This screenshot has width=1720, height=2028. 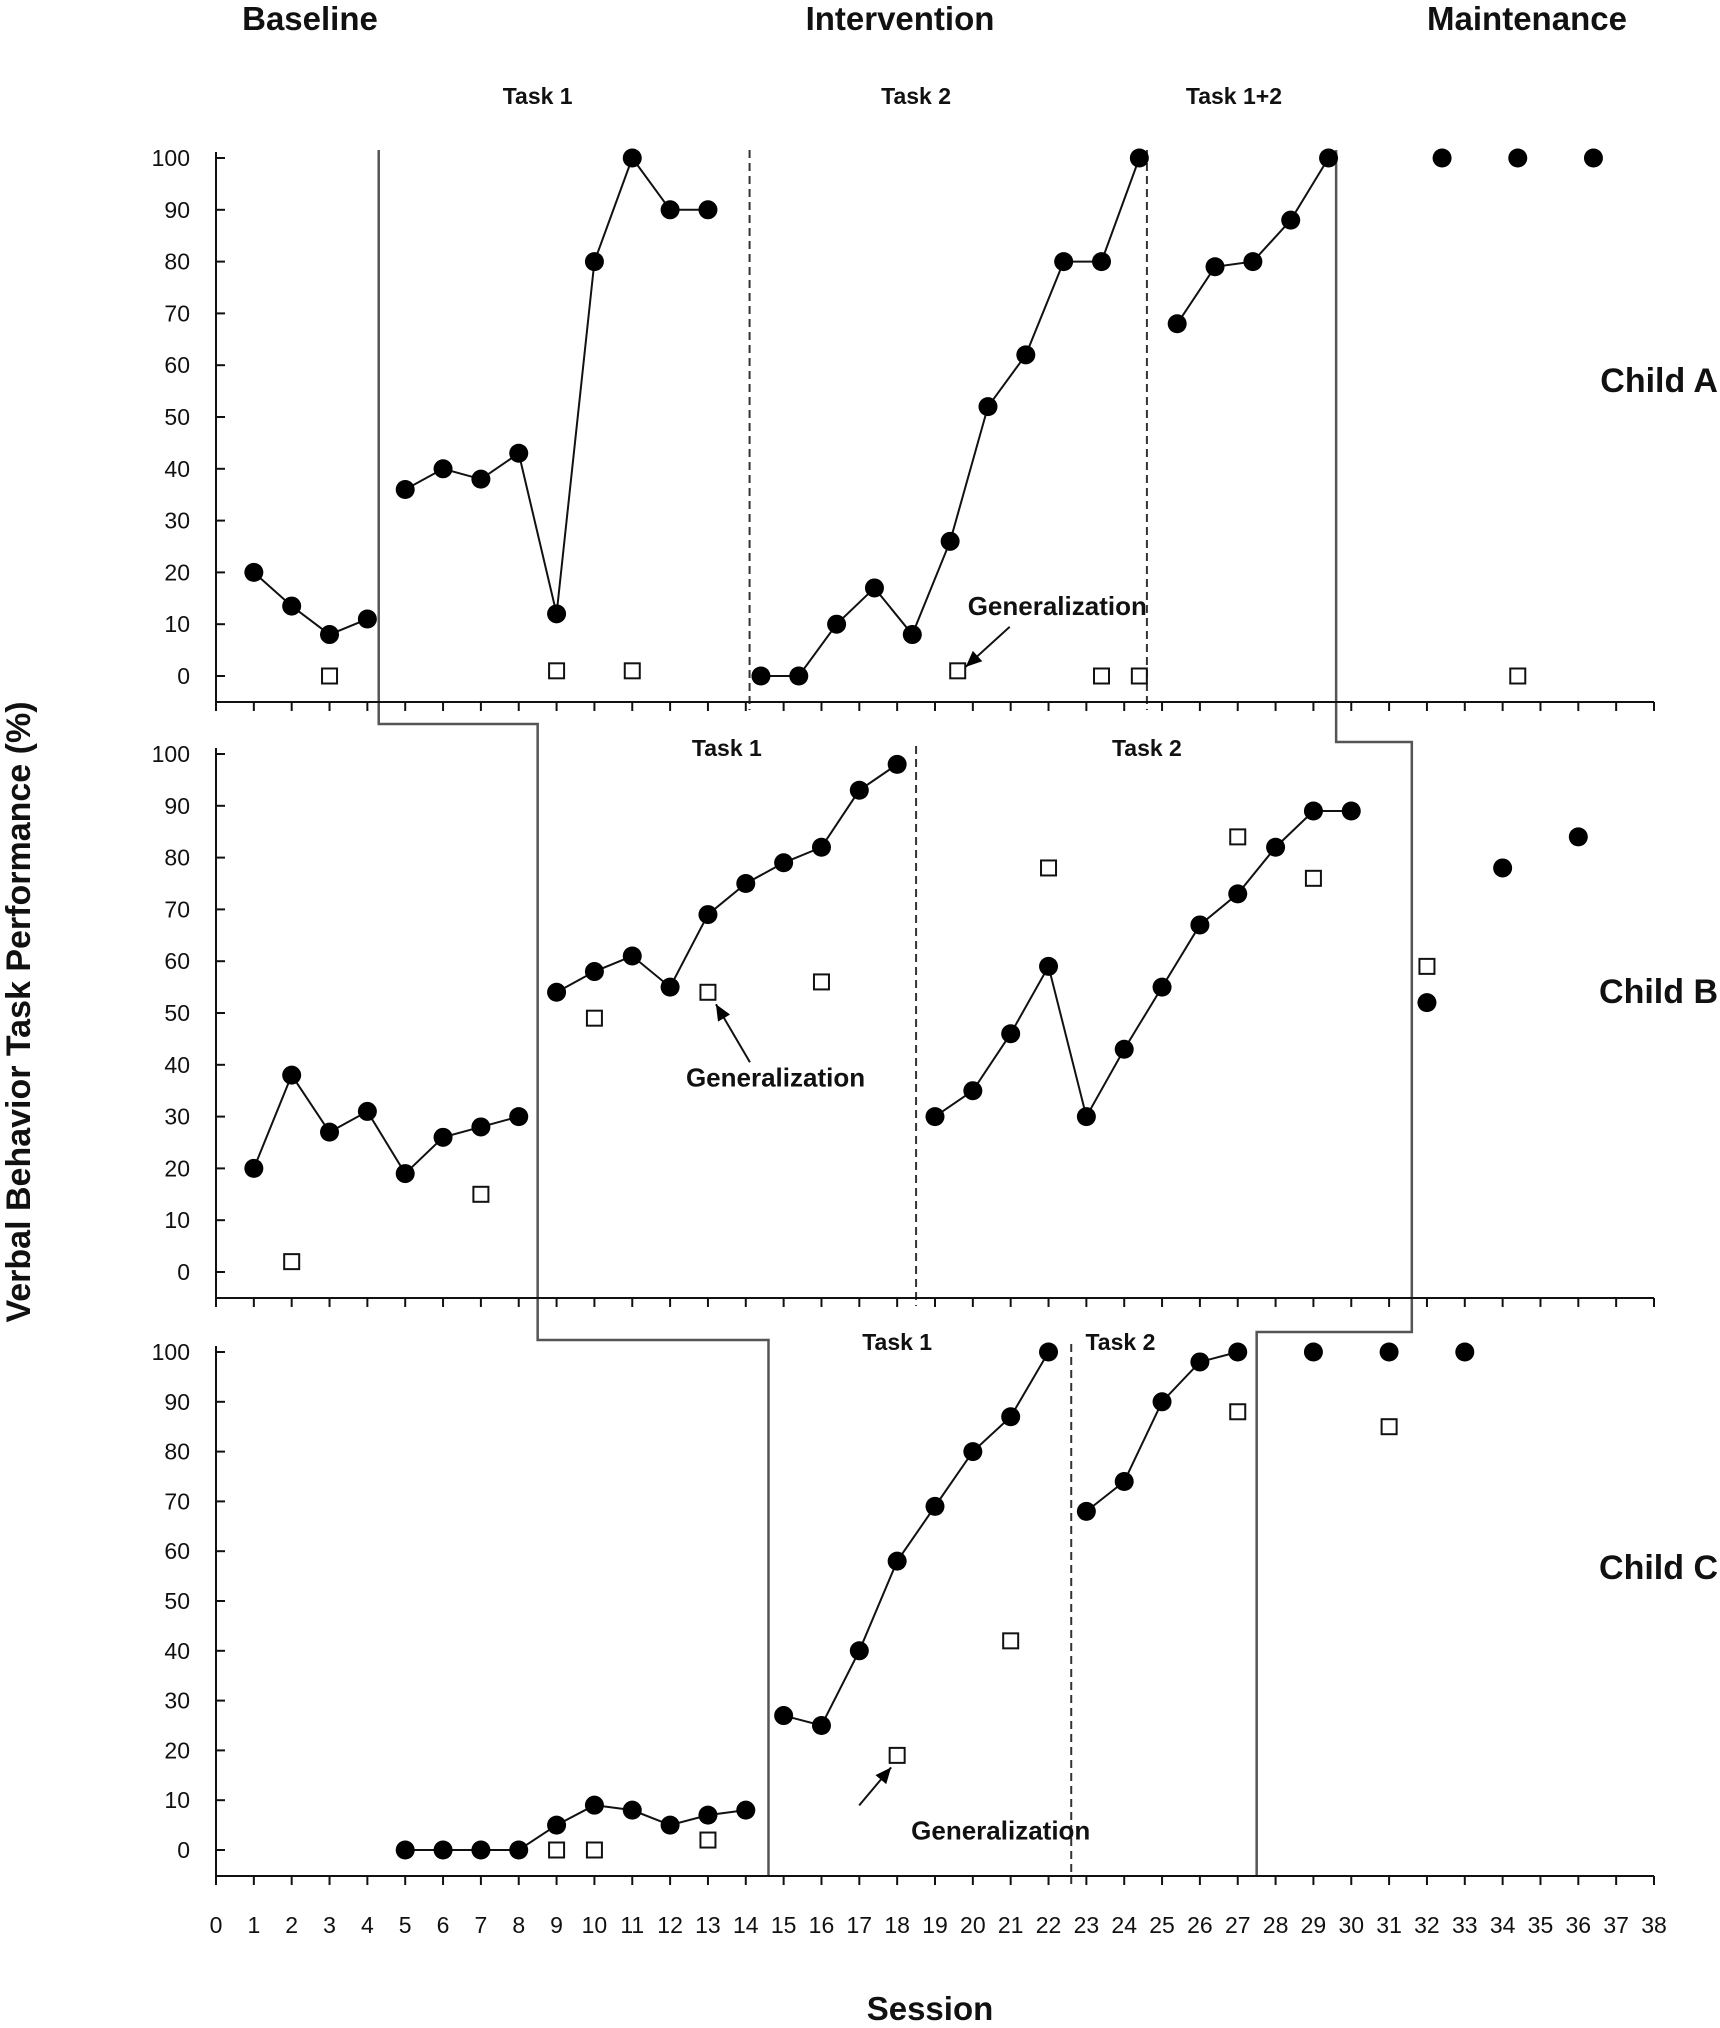 What do you see at coordinates (183, 676) in the screenshot?
I see `panel-1-y-tick-label: 0` at bounding box center [183, 676].